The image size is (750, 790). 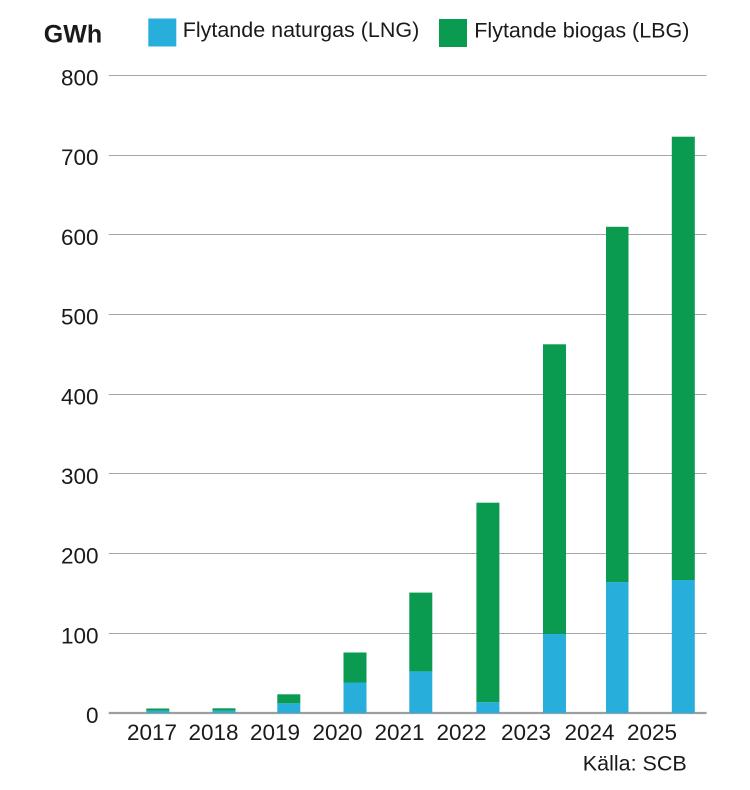 What do you see at coordinates (80, 635) in the screenshot?
I see `svg-text: 100` at bounding box center [80, 635].